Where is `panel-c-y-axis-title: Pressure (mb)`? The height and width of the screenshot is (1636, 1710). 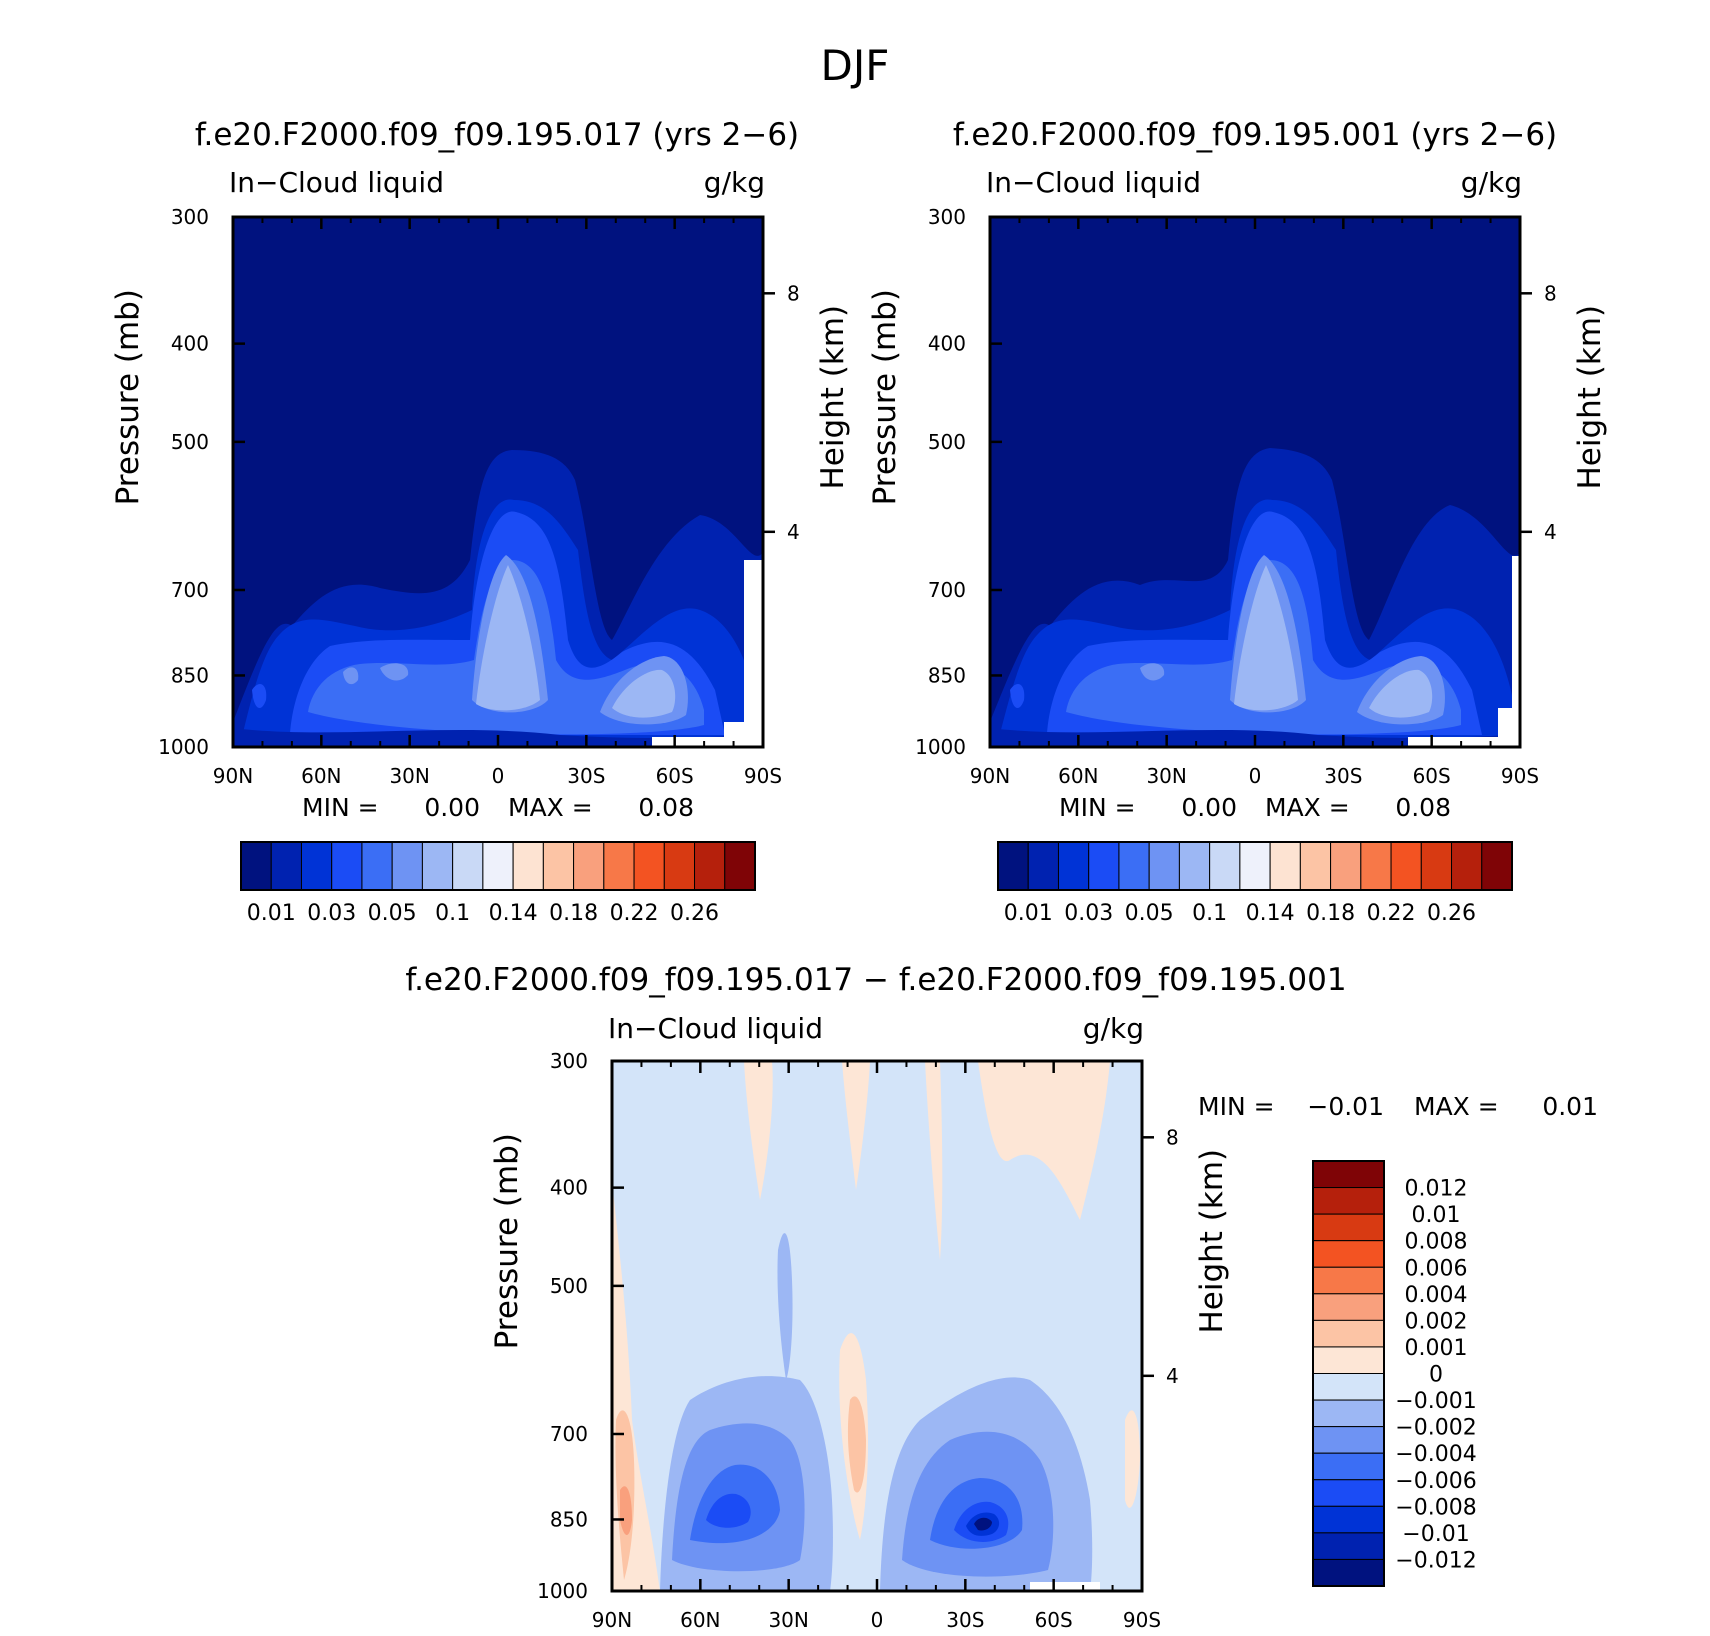
panel-c-y-axis-title: Pressure (mb) is located at coordinates (507, 1241).